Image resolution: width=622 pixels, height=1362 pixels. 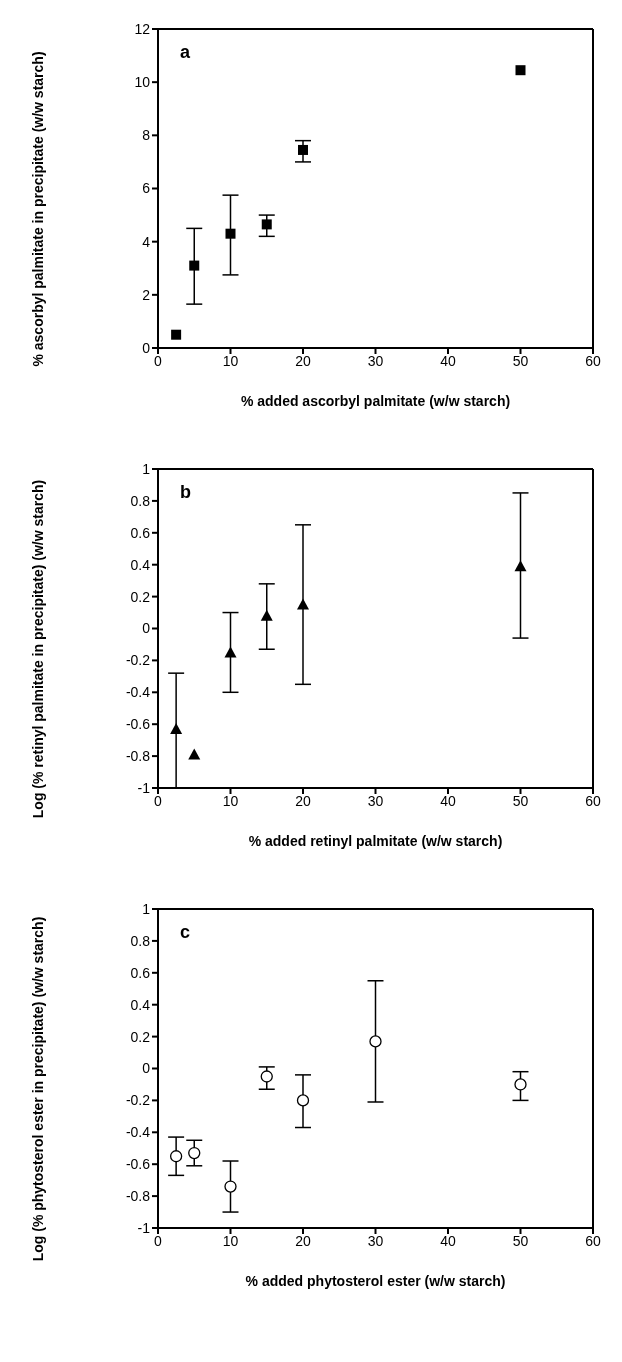 What do you see at coordinates (37, 1089) in the screenshot?
I see `y-axis-title: Log (% phytosterol ester in precipitate) (w/w starch)` at bounding box center [37, 1089].